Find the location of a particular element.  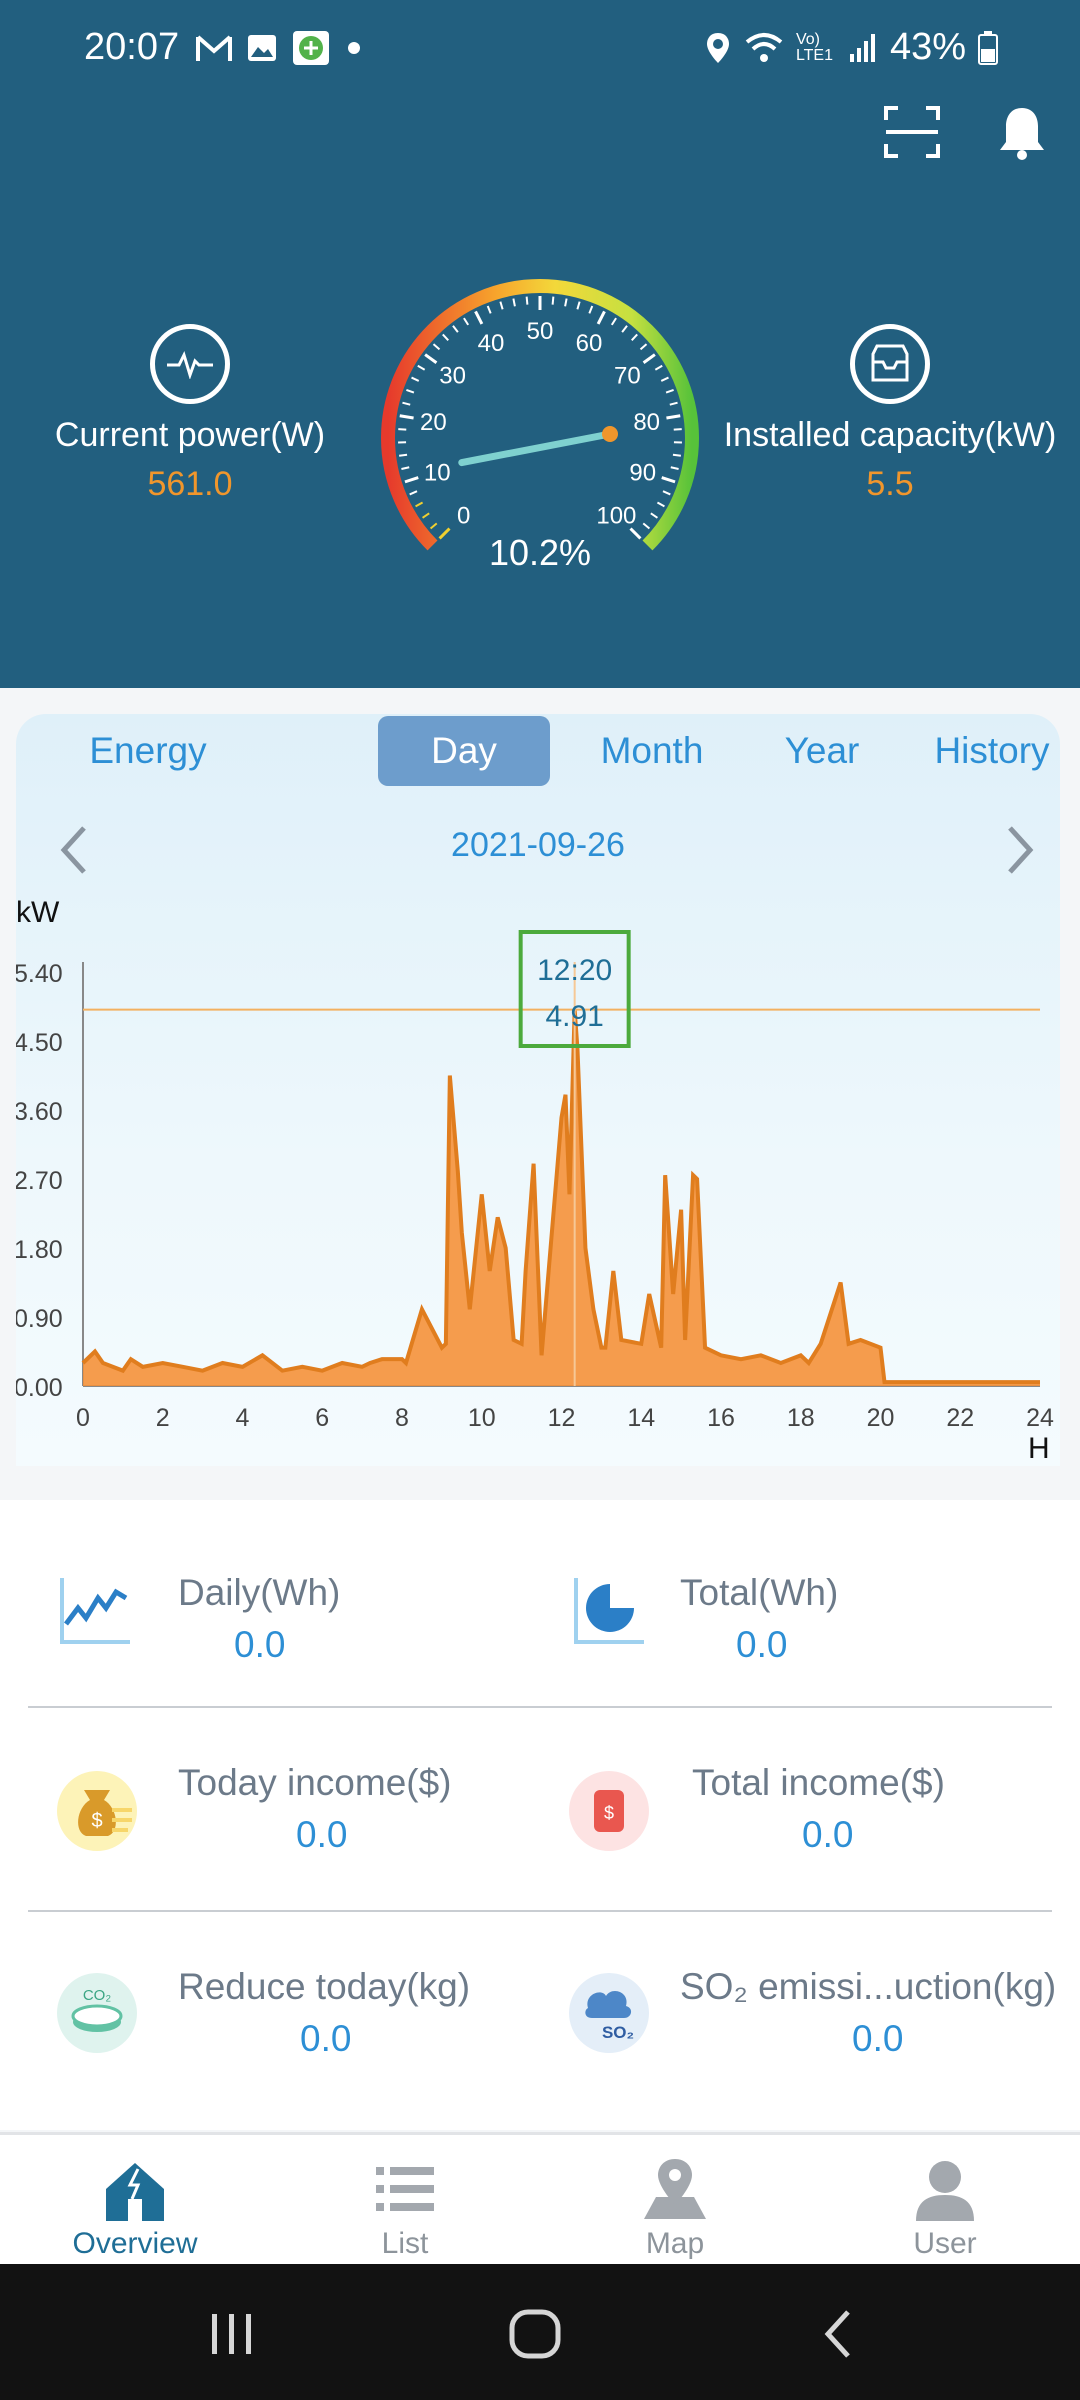

installed-capacity-label: Installed capacity(kW) is located at coordinates (890, 435).